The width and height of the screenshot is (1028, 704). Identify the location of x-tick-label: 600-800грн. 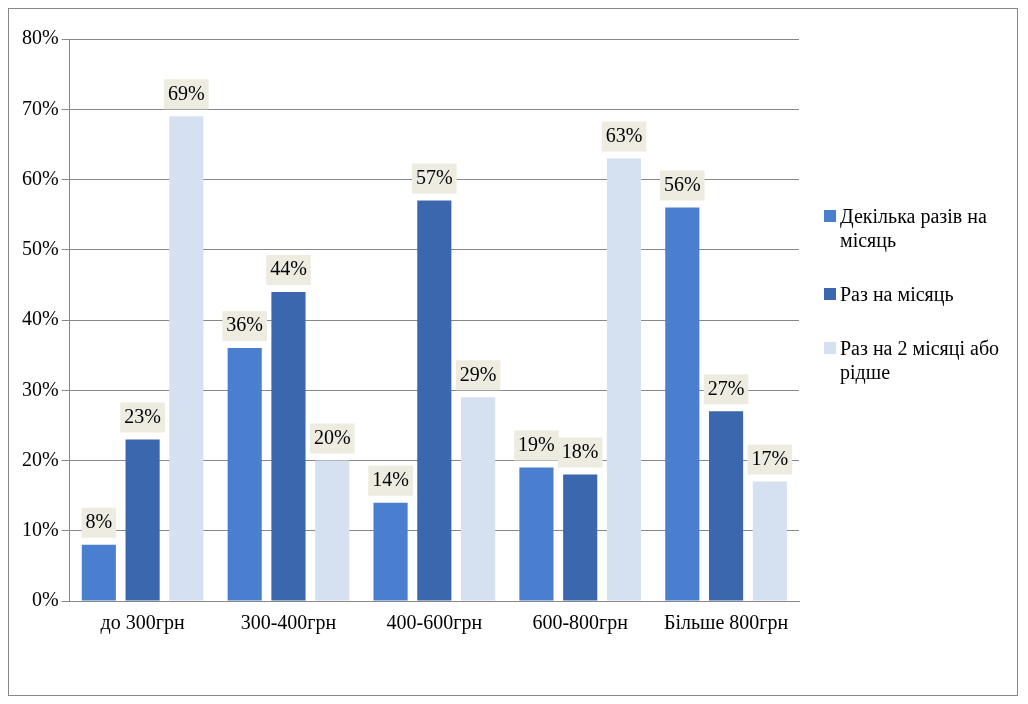
(580, 623).